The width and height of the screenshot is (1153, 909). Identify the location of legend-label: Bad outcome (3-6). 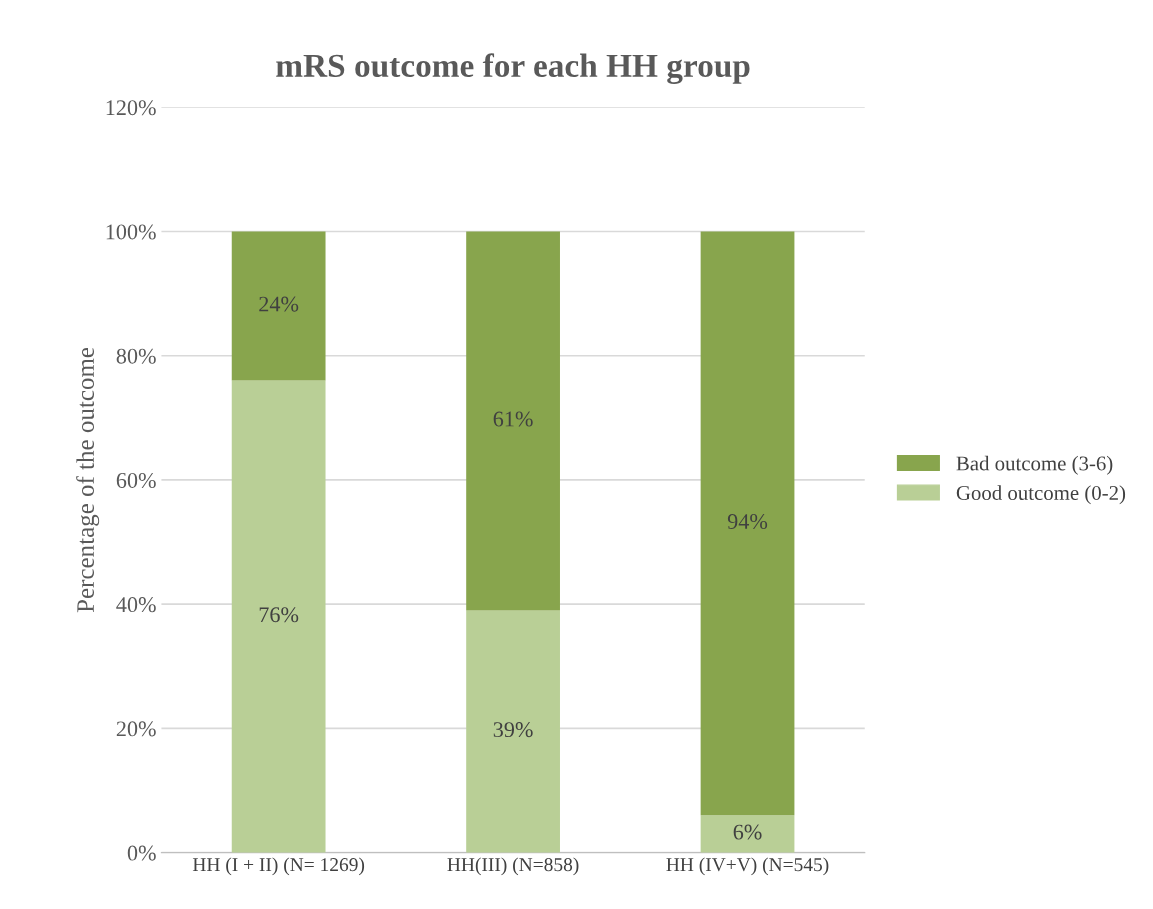
(1034, 465).